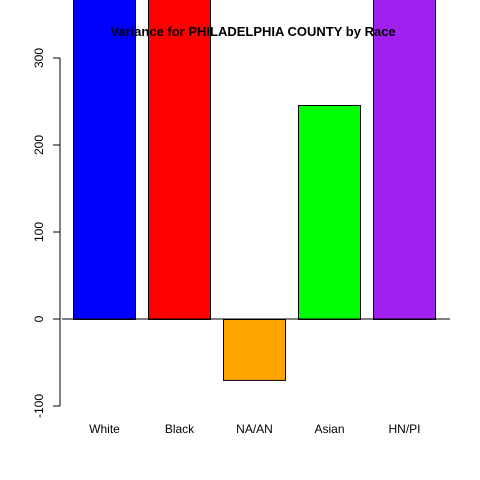 This screenshot has width=480, height=480. What do you see at coordinates (39, 58) in the screenshot?
I see `y-tick-label: 300` at bounding box center [39, 58].